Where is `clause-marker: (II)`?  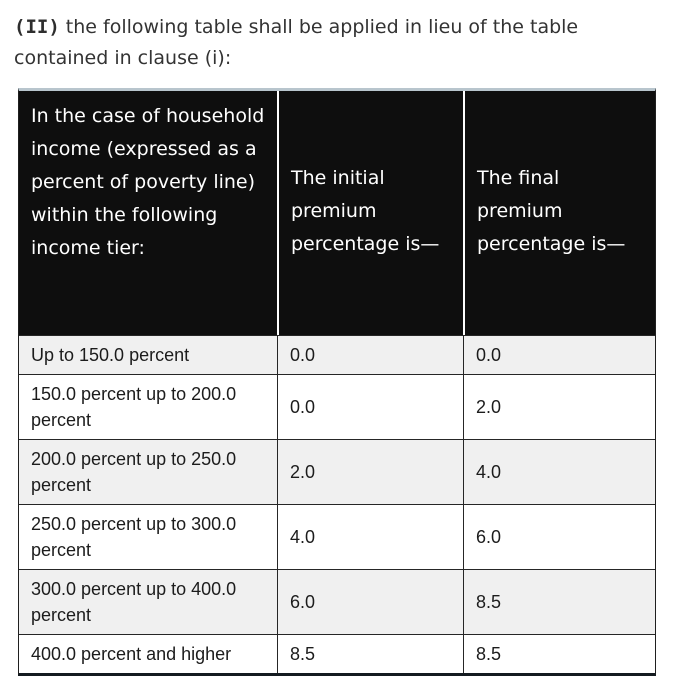 clause-marker: (II) is located at coordinates (37, 27).